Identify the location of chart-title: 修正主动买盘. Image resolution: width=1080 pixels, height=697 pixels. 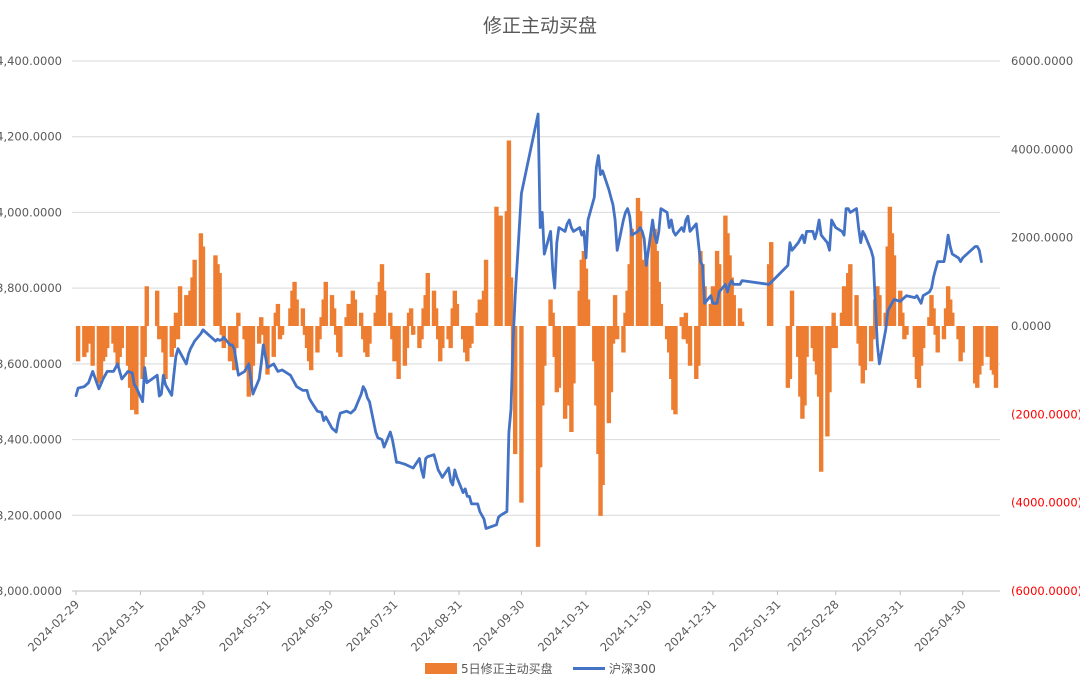
(540, 26).